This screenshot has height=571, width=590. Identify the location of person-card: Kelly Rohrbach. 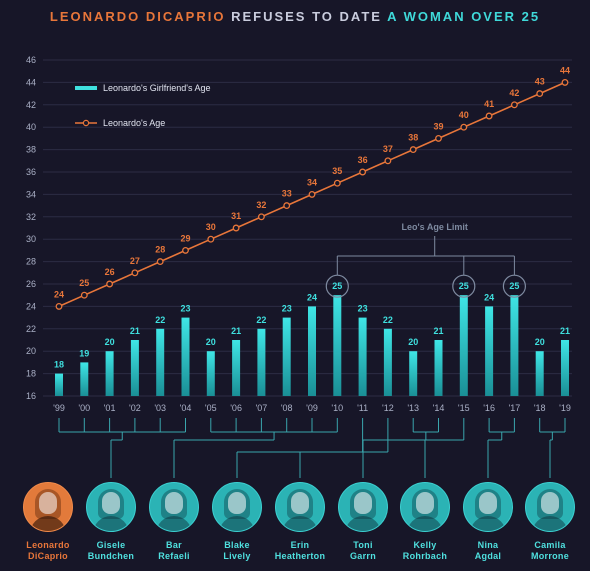
(425, 520).